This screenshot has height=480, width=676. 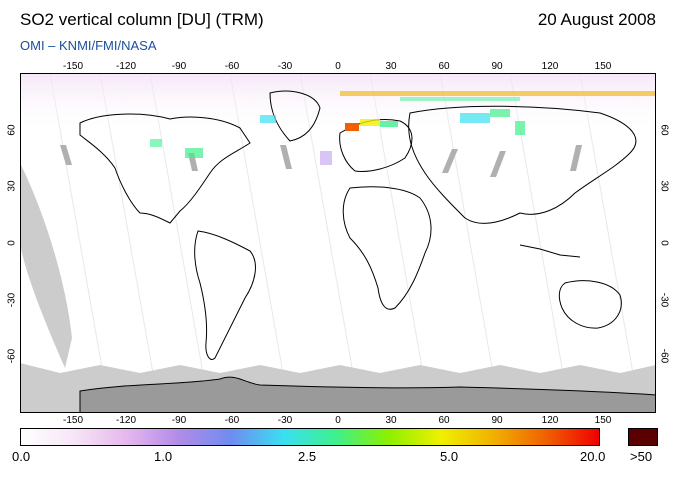 What do you see at coordinates (352, 127) in the screenshot?
I see `so2-hotspot-scandinavia` at bounding box center [352, 127].